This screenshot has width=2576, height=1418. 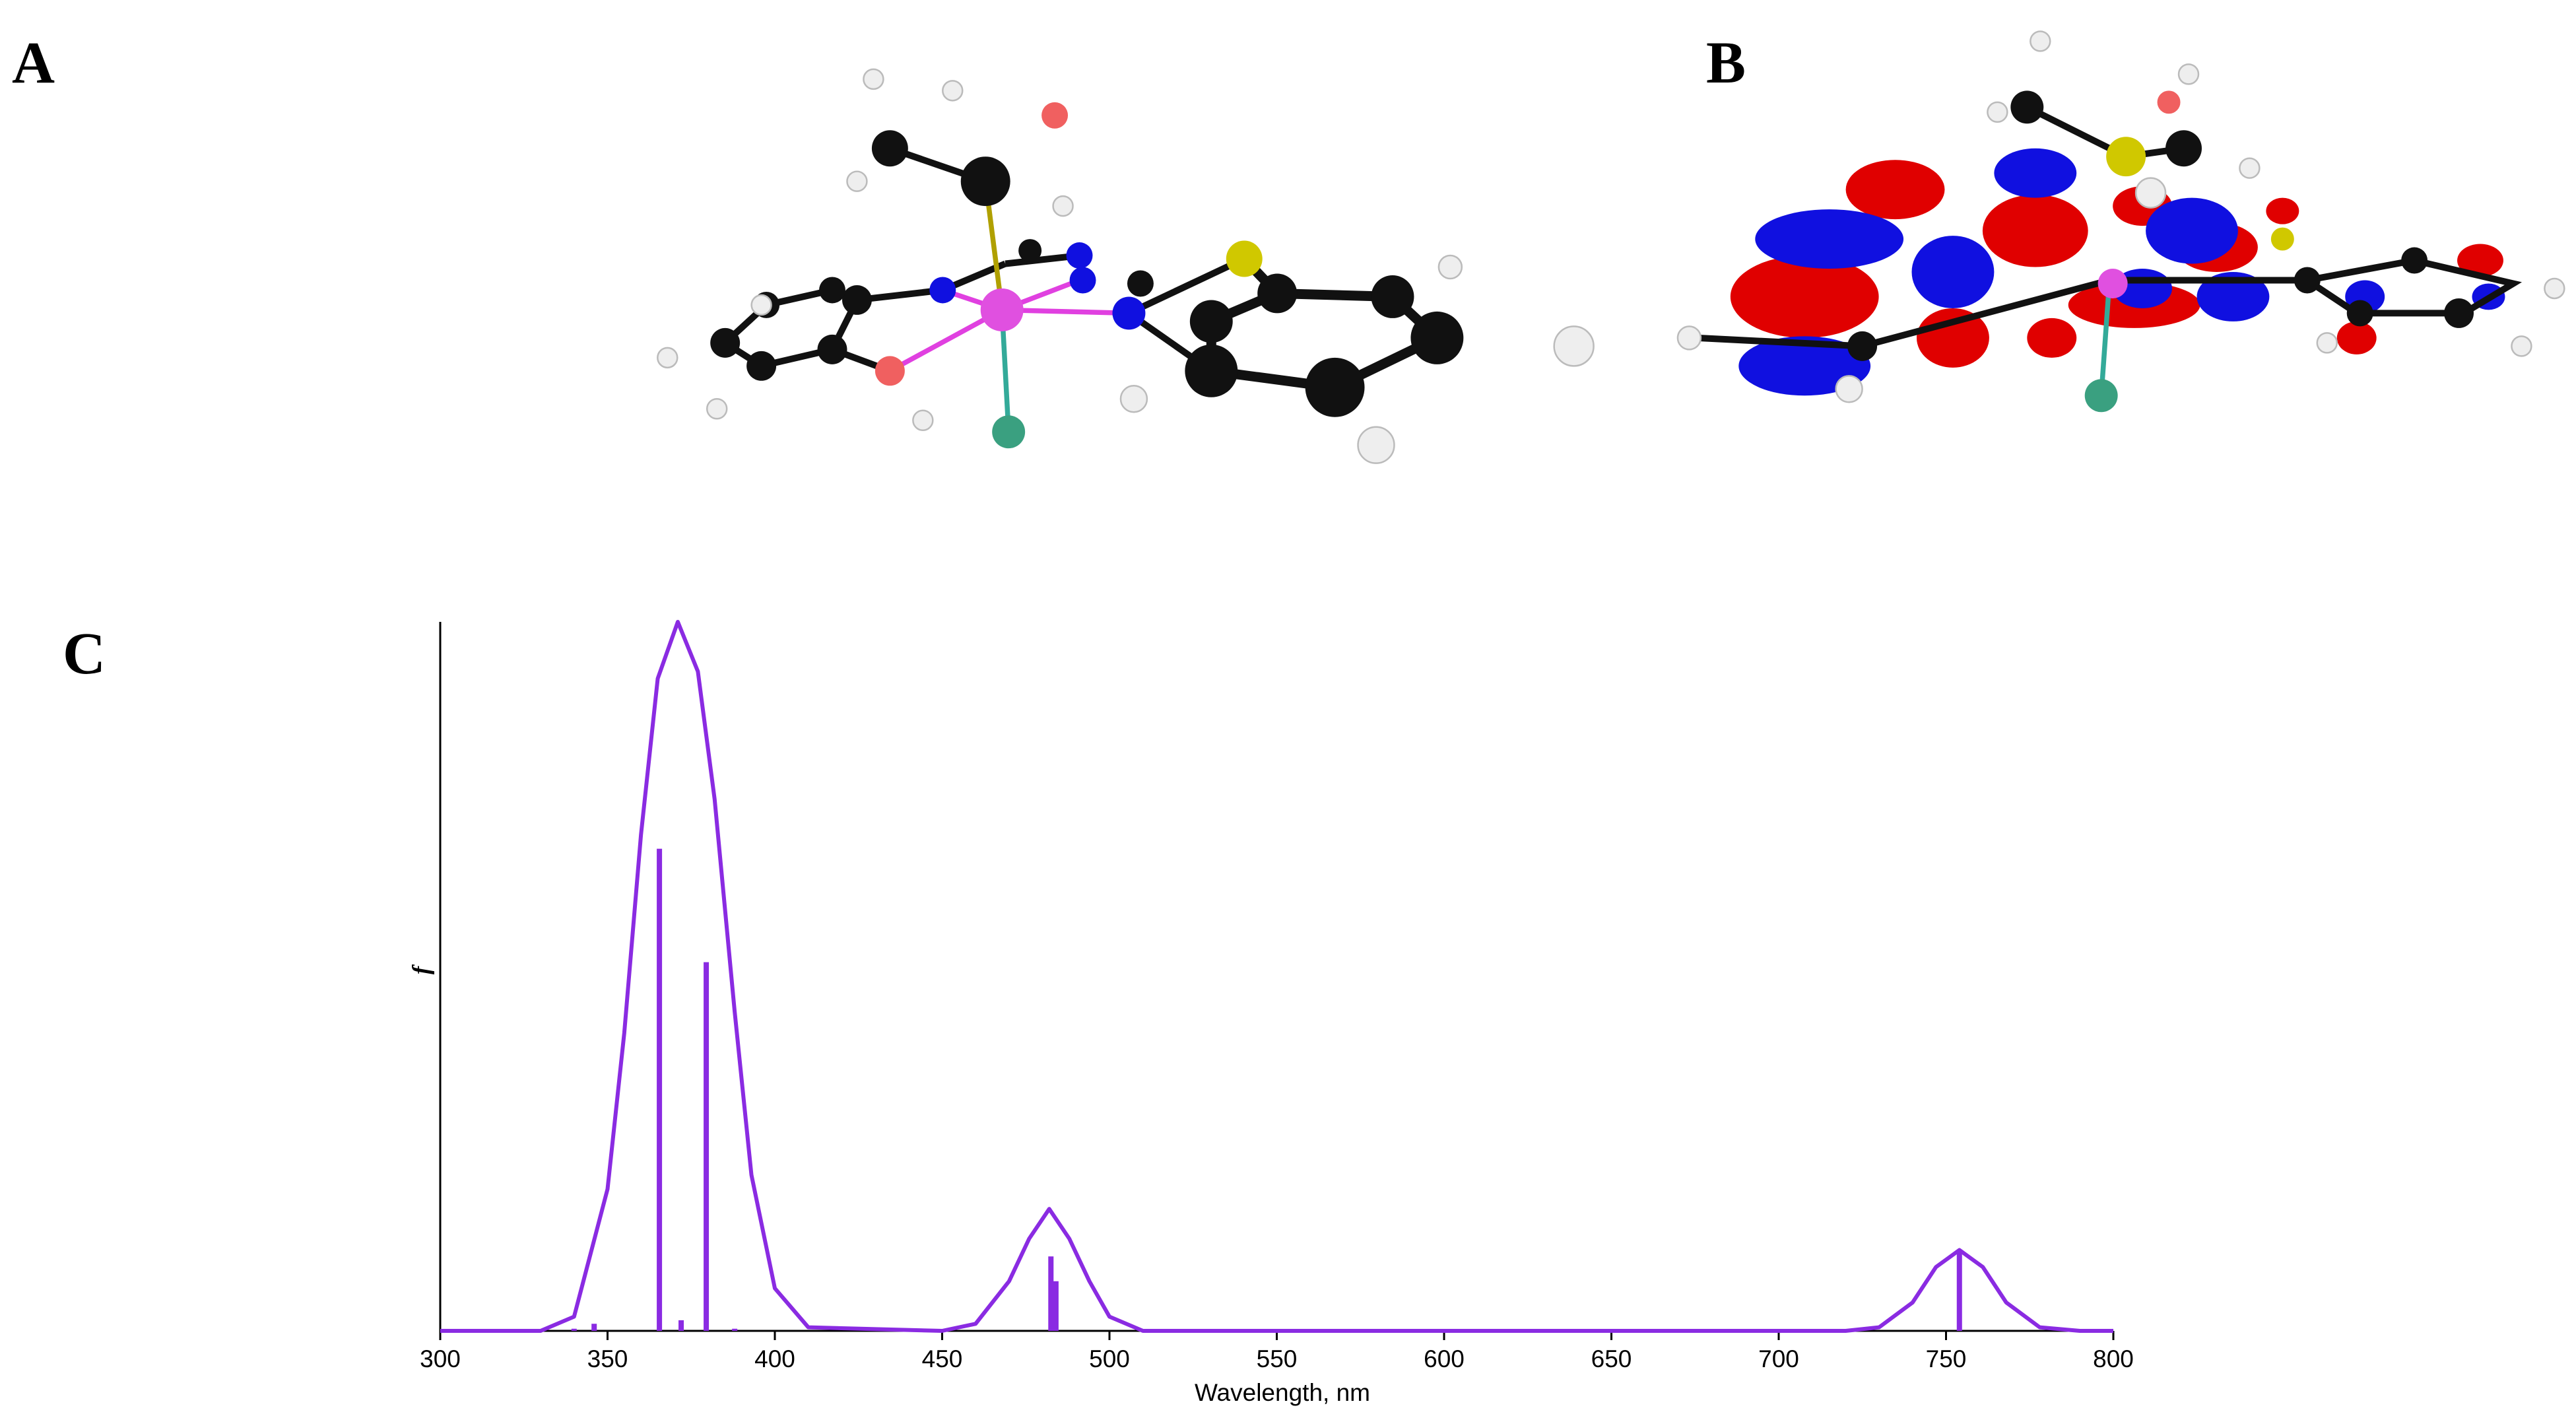 I want to click on x-tick-label: 800, so click(x=2113, y=1359).